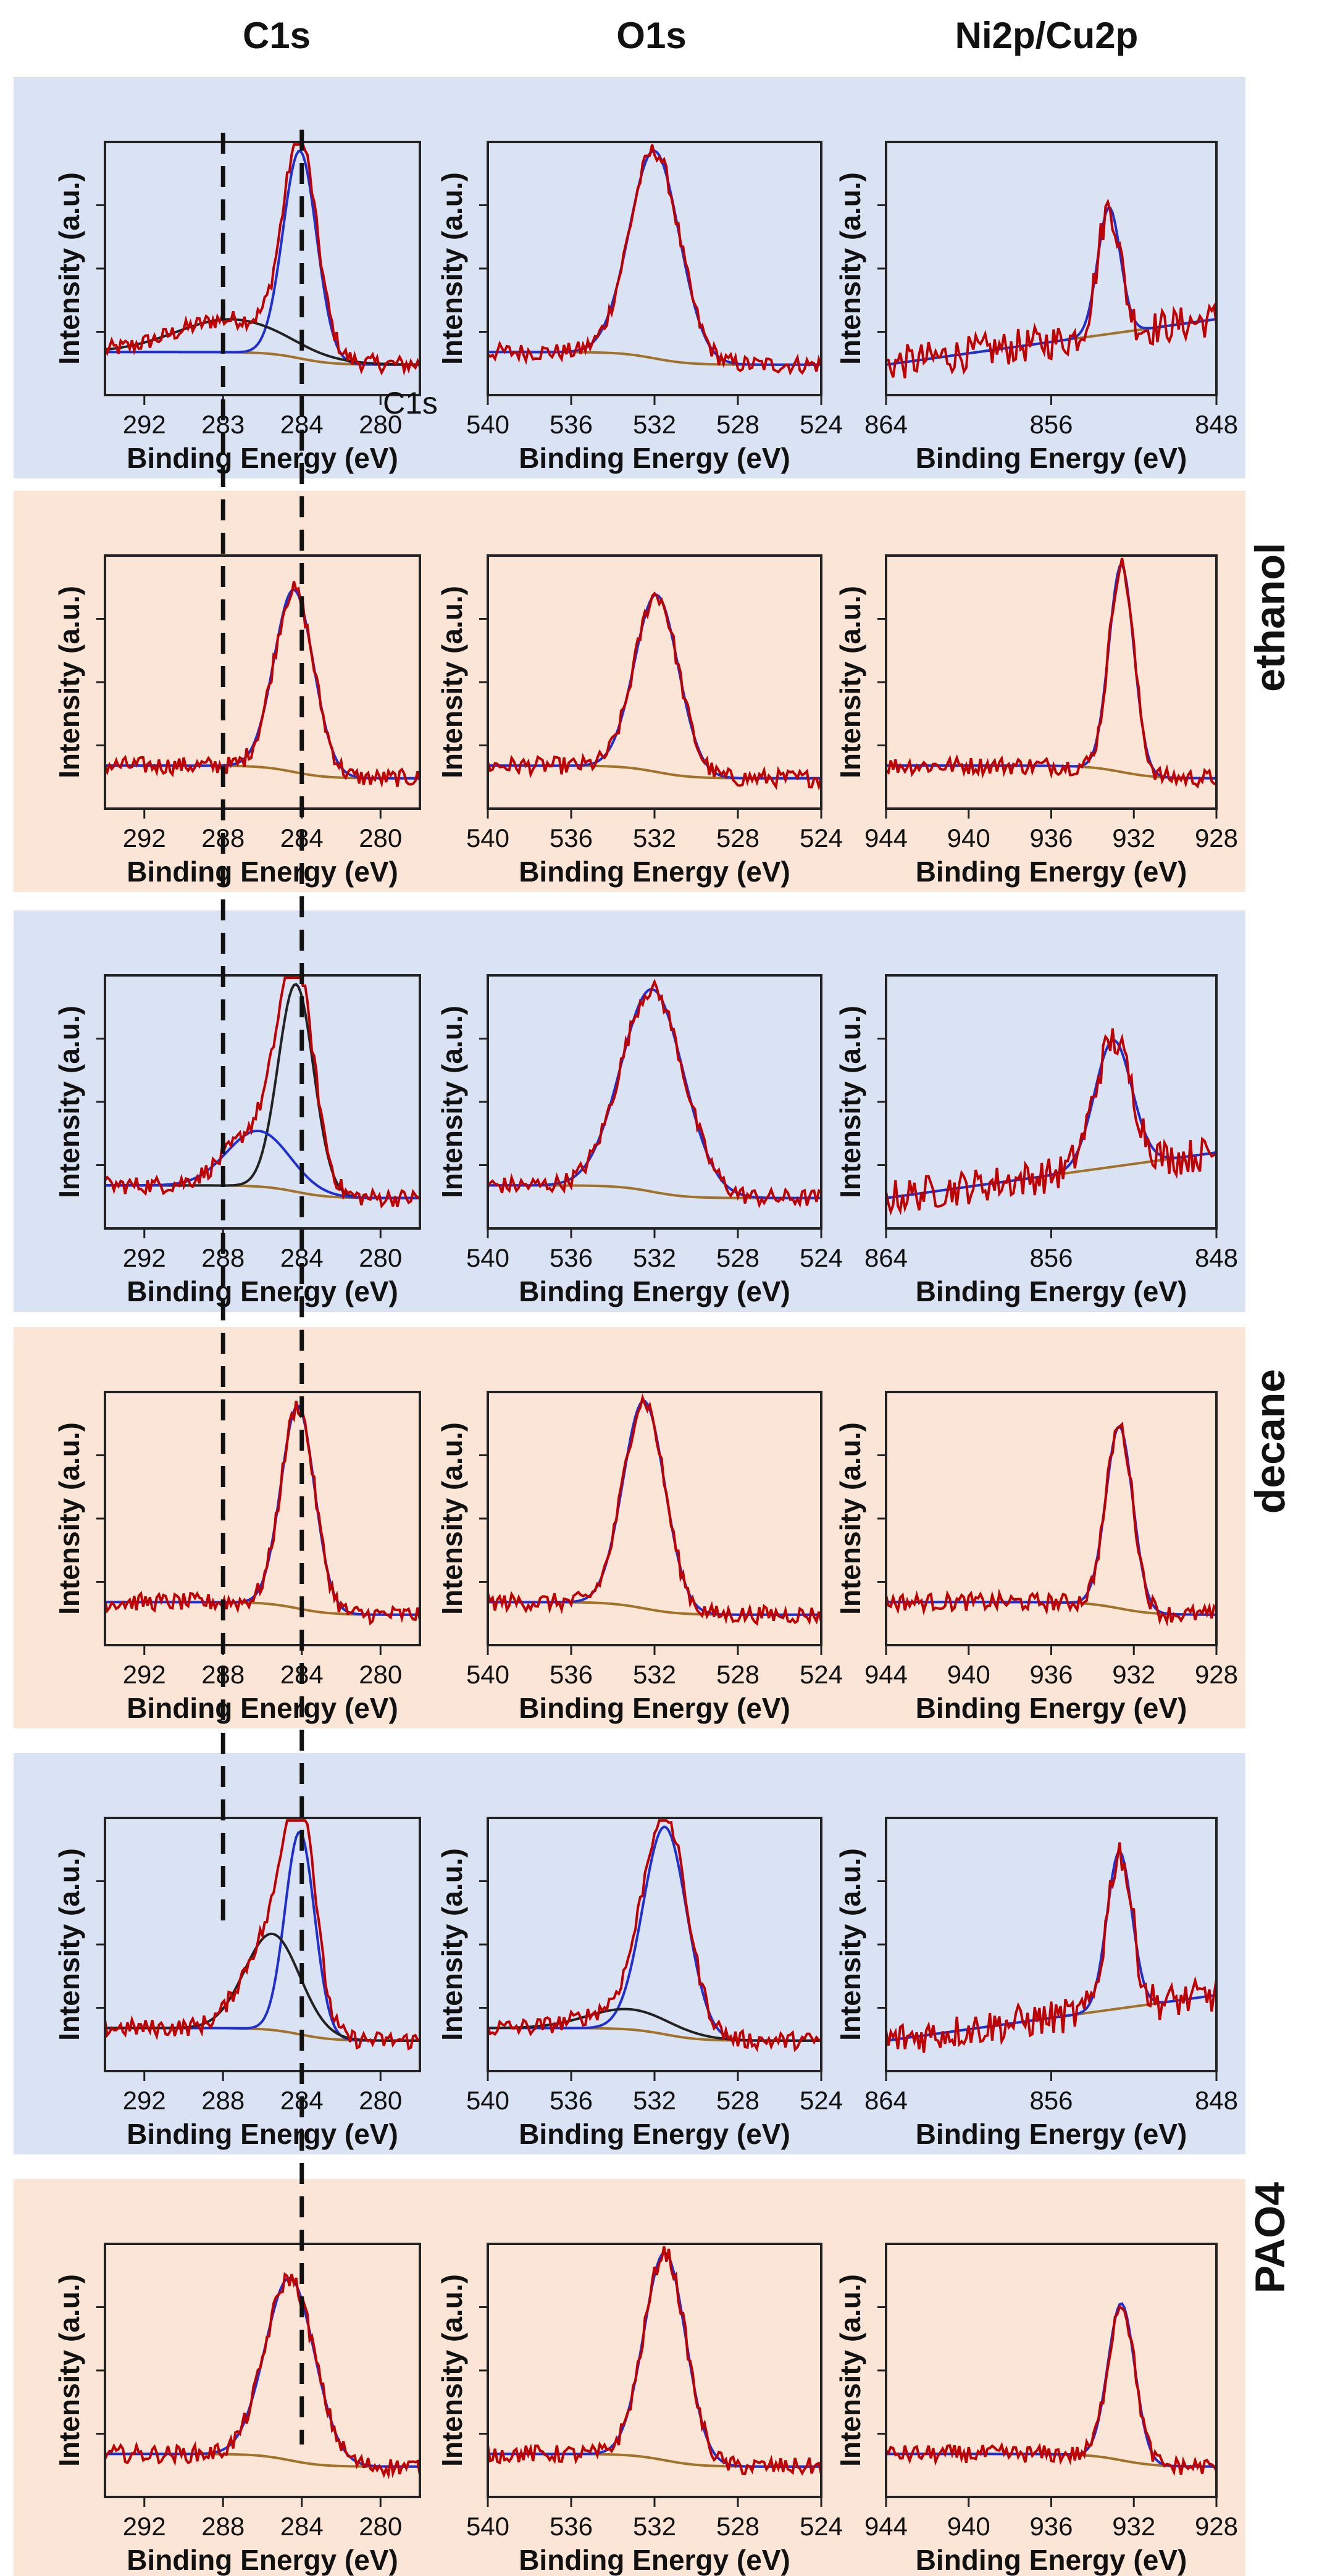 Image resolution: width=1322 pixels, height=2576 pixels. Describe the element at coordinates (1047, 36) in the screenshot. I see `column-title-ni2p-cu2p: Ni2p/Cu2p` at that location.